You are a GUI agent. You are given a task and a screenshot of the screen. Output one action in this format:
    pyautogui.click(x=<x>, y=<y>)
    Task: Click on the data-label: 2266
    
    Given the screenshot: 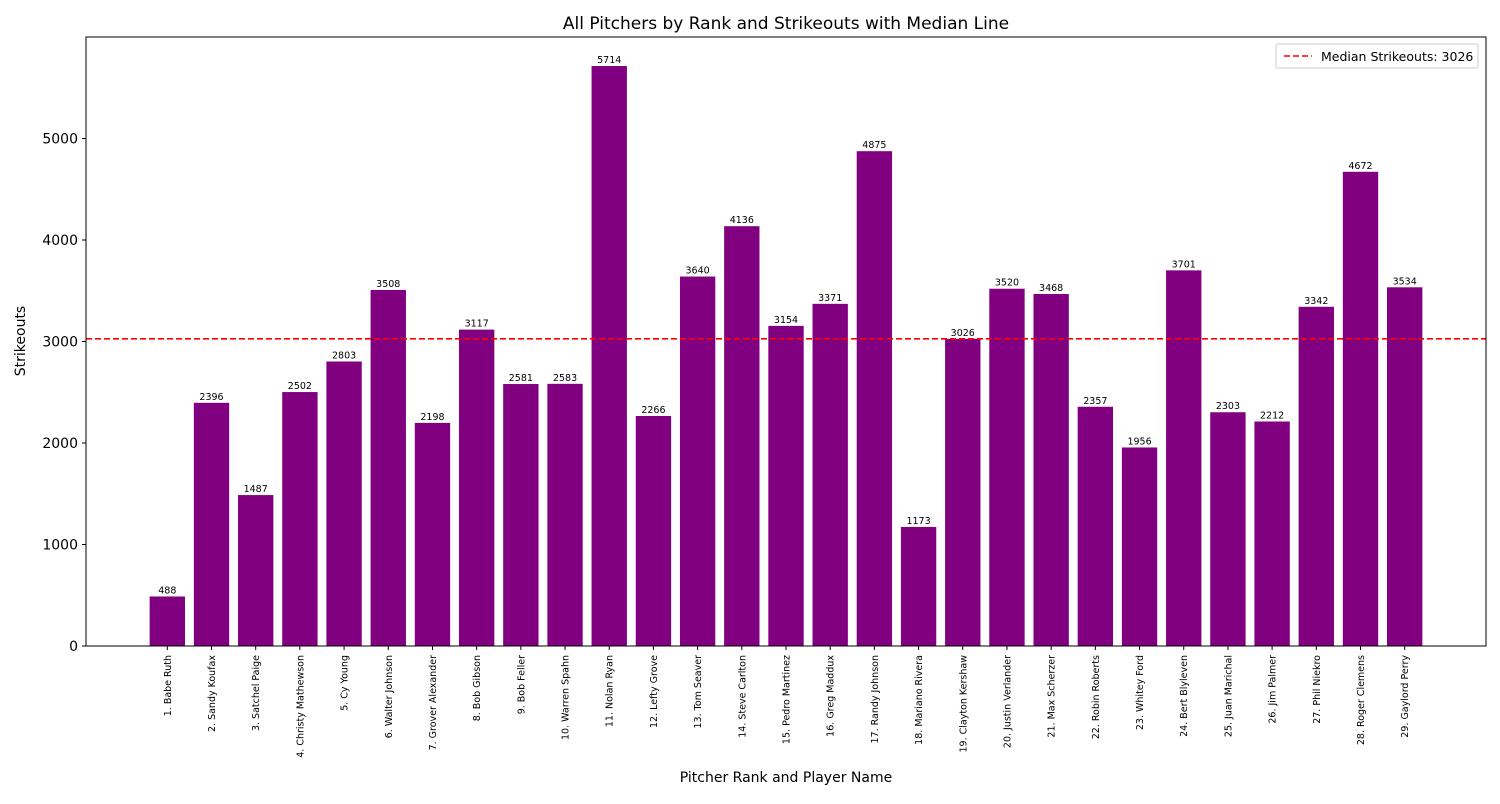 What is the action you would take?
    pyautogui.click(x=653, y=410)
    